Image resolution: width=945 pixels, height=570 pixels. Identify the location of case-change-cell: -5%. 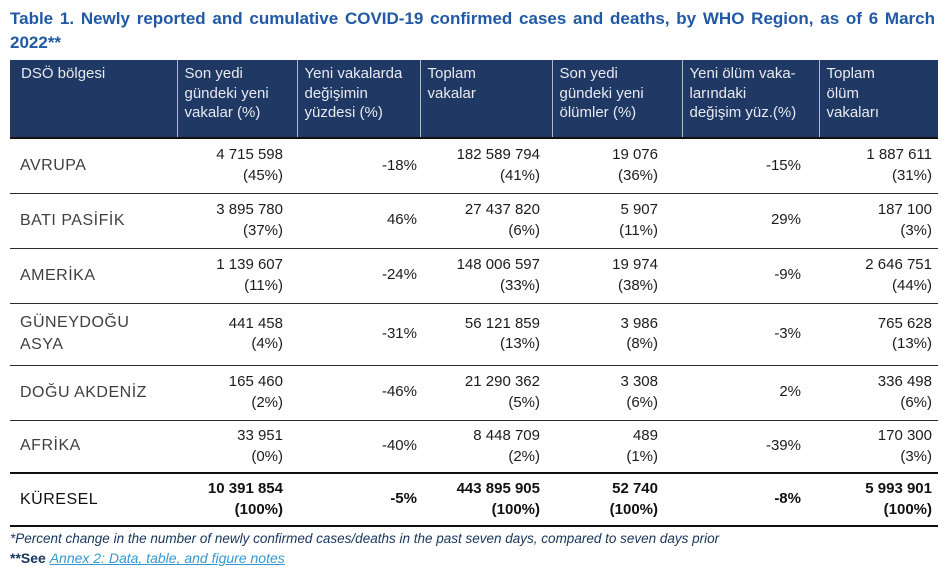
(358, 500).